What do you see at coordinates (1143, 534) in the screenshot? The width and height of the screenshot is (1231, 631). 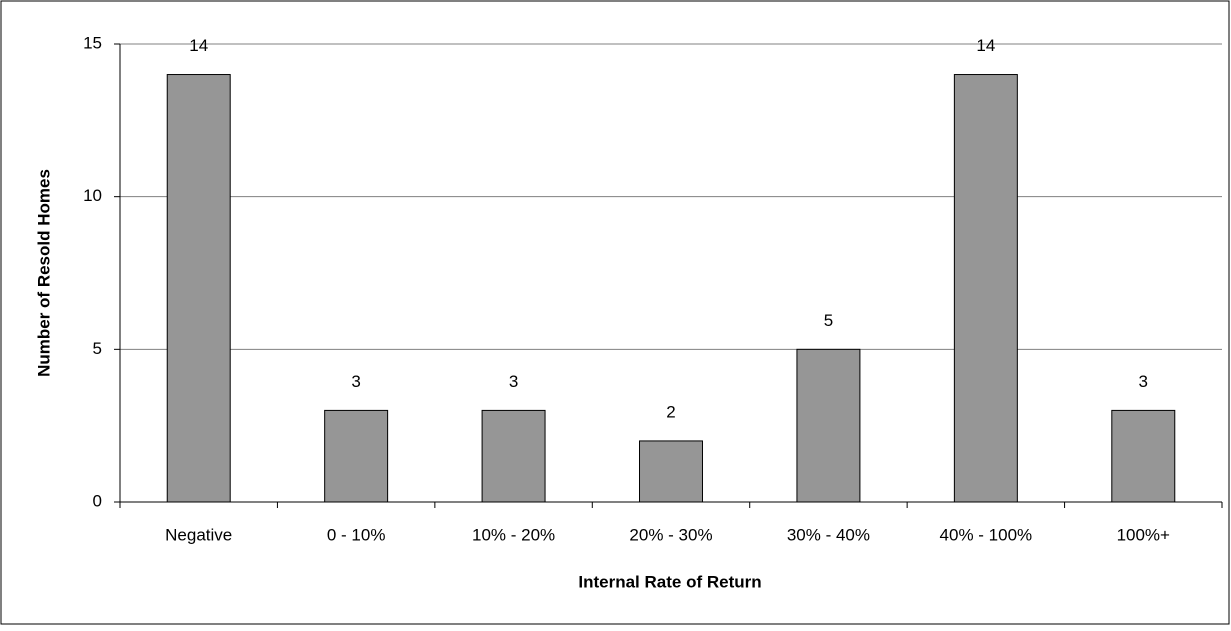 I see `x-tick-label: 100%+` at bounding box center [1143, 534].